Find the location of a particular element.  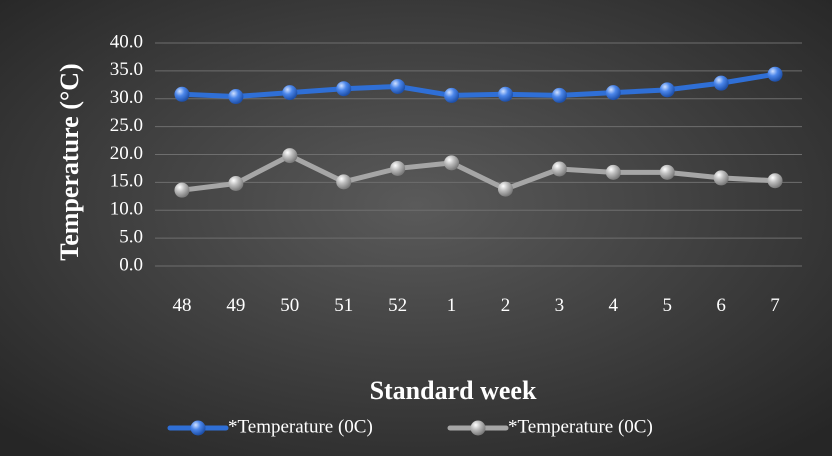

x-tick-label: 6 is located at coordinates (721, 305).